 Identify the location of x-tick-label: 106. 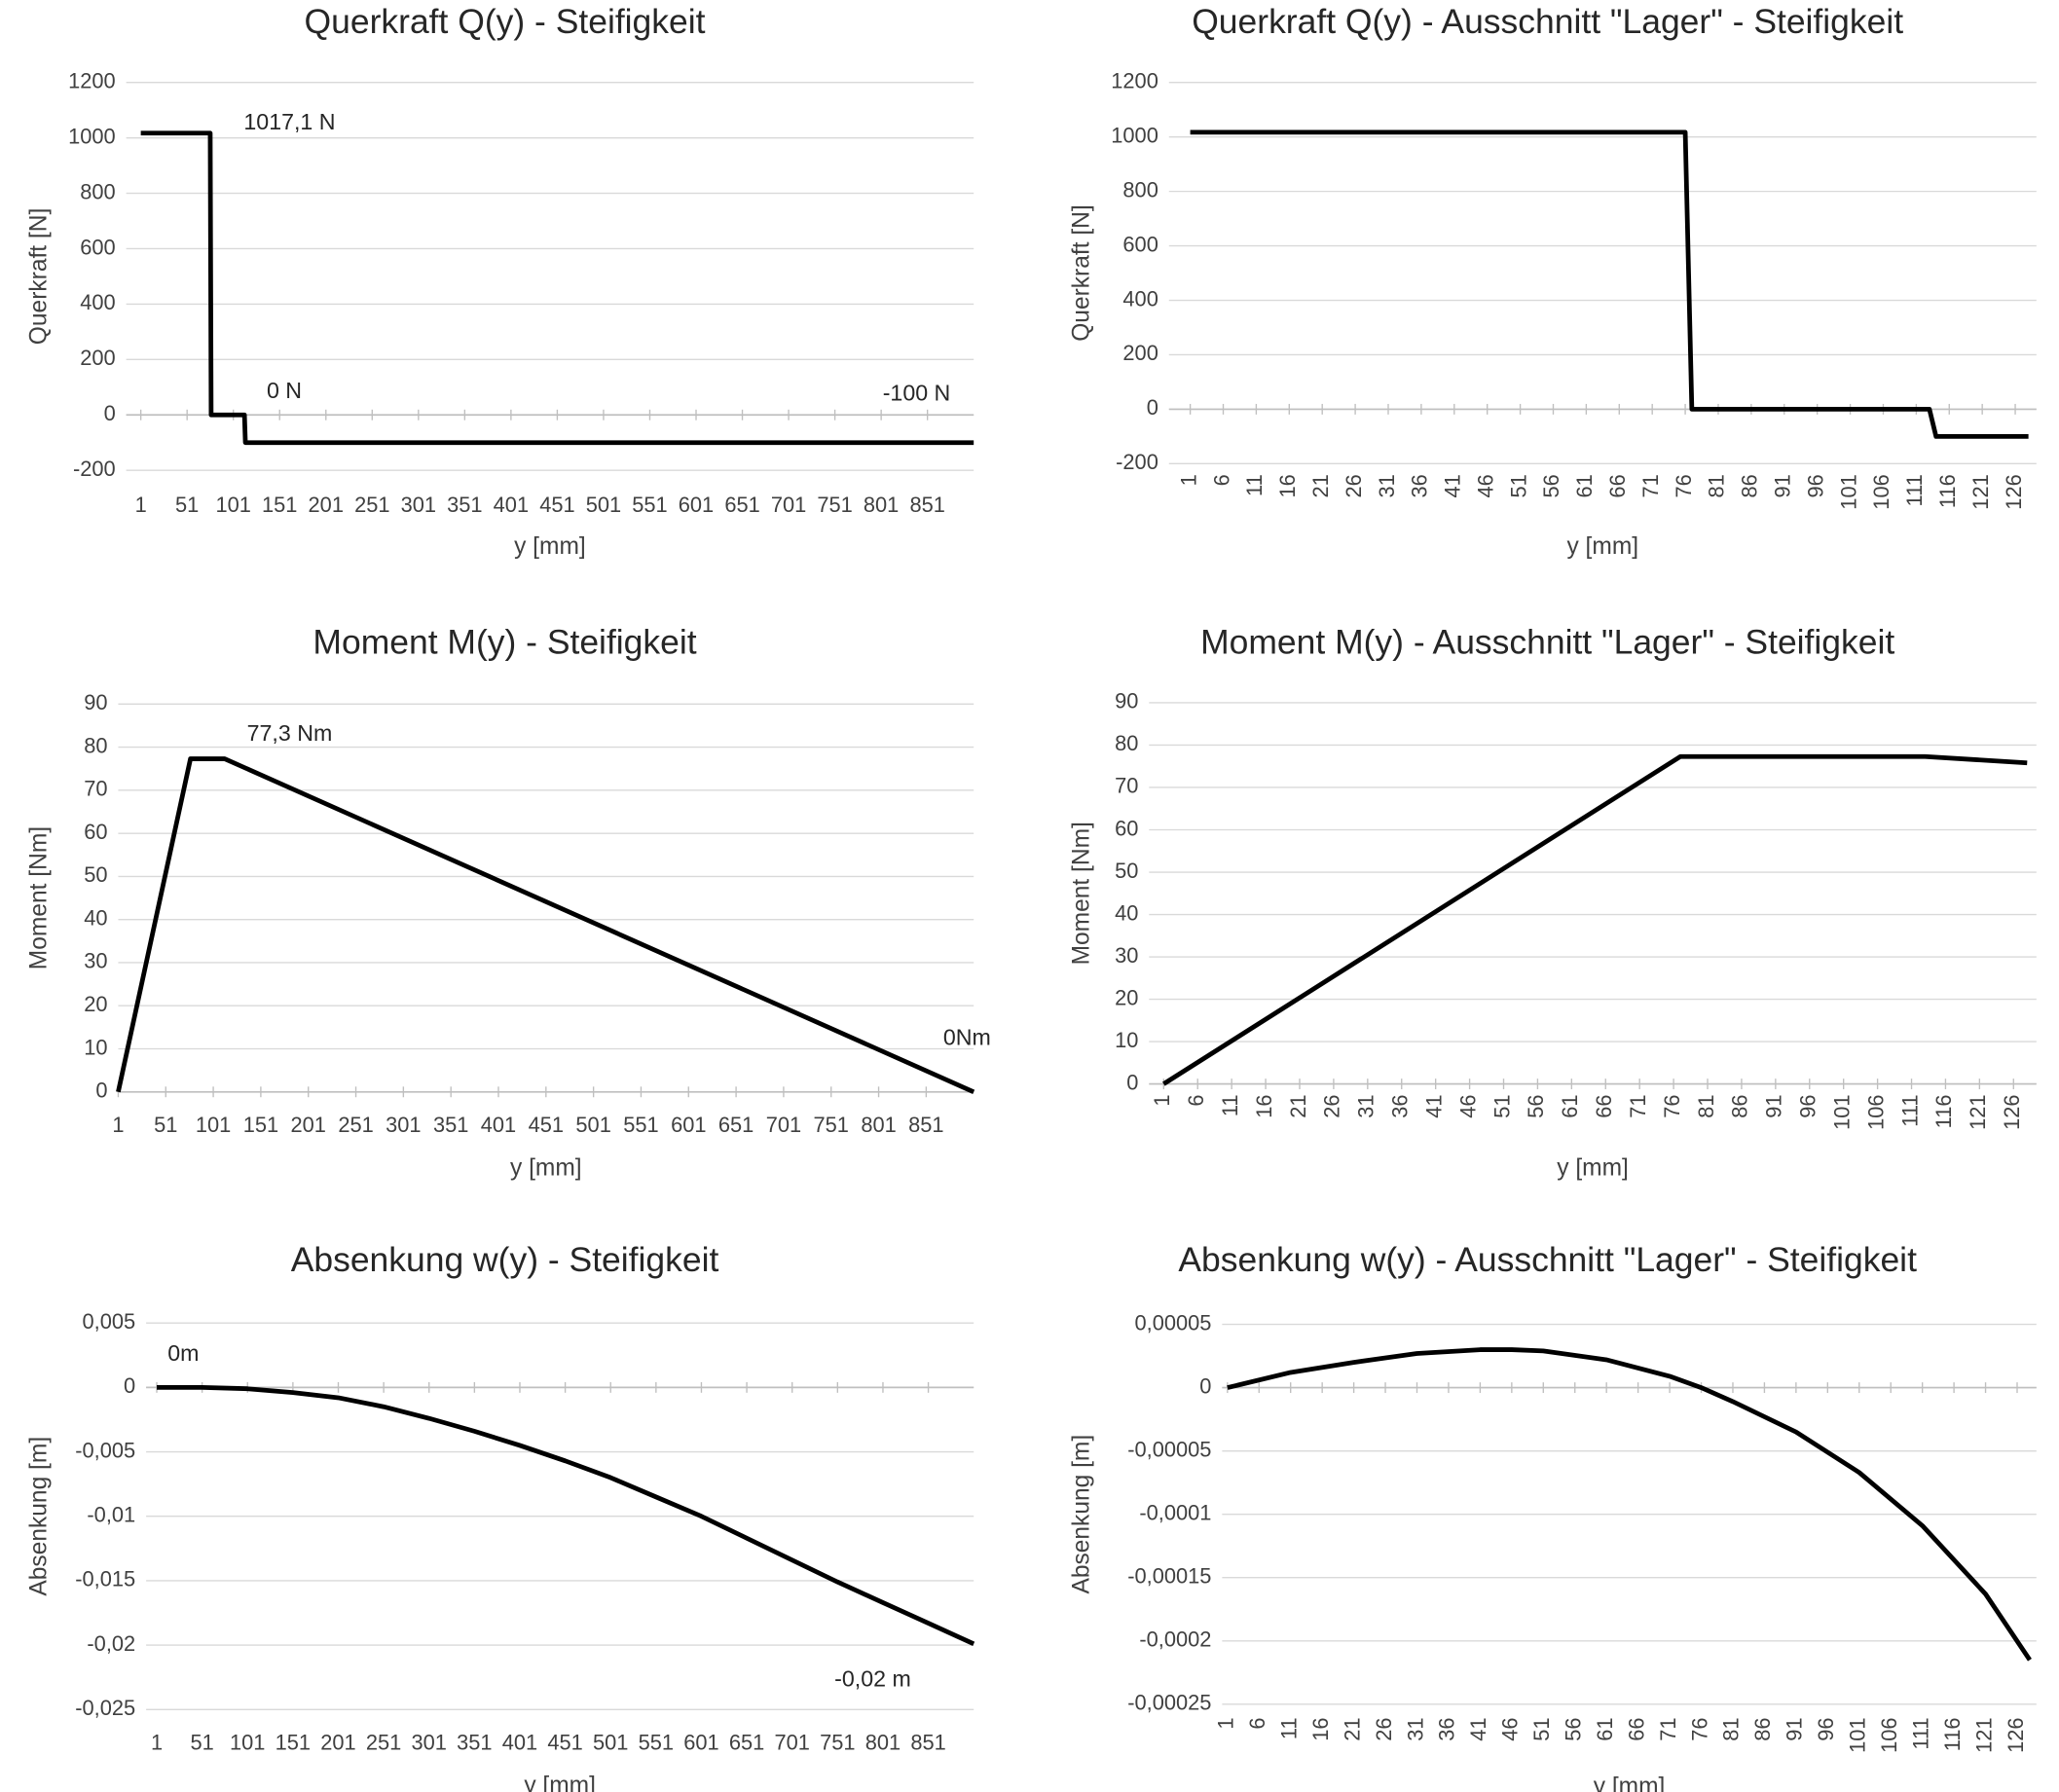
(1881, 491).